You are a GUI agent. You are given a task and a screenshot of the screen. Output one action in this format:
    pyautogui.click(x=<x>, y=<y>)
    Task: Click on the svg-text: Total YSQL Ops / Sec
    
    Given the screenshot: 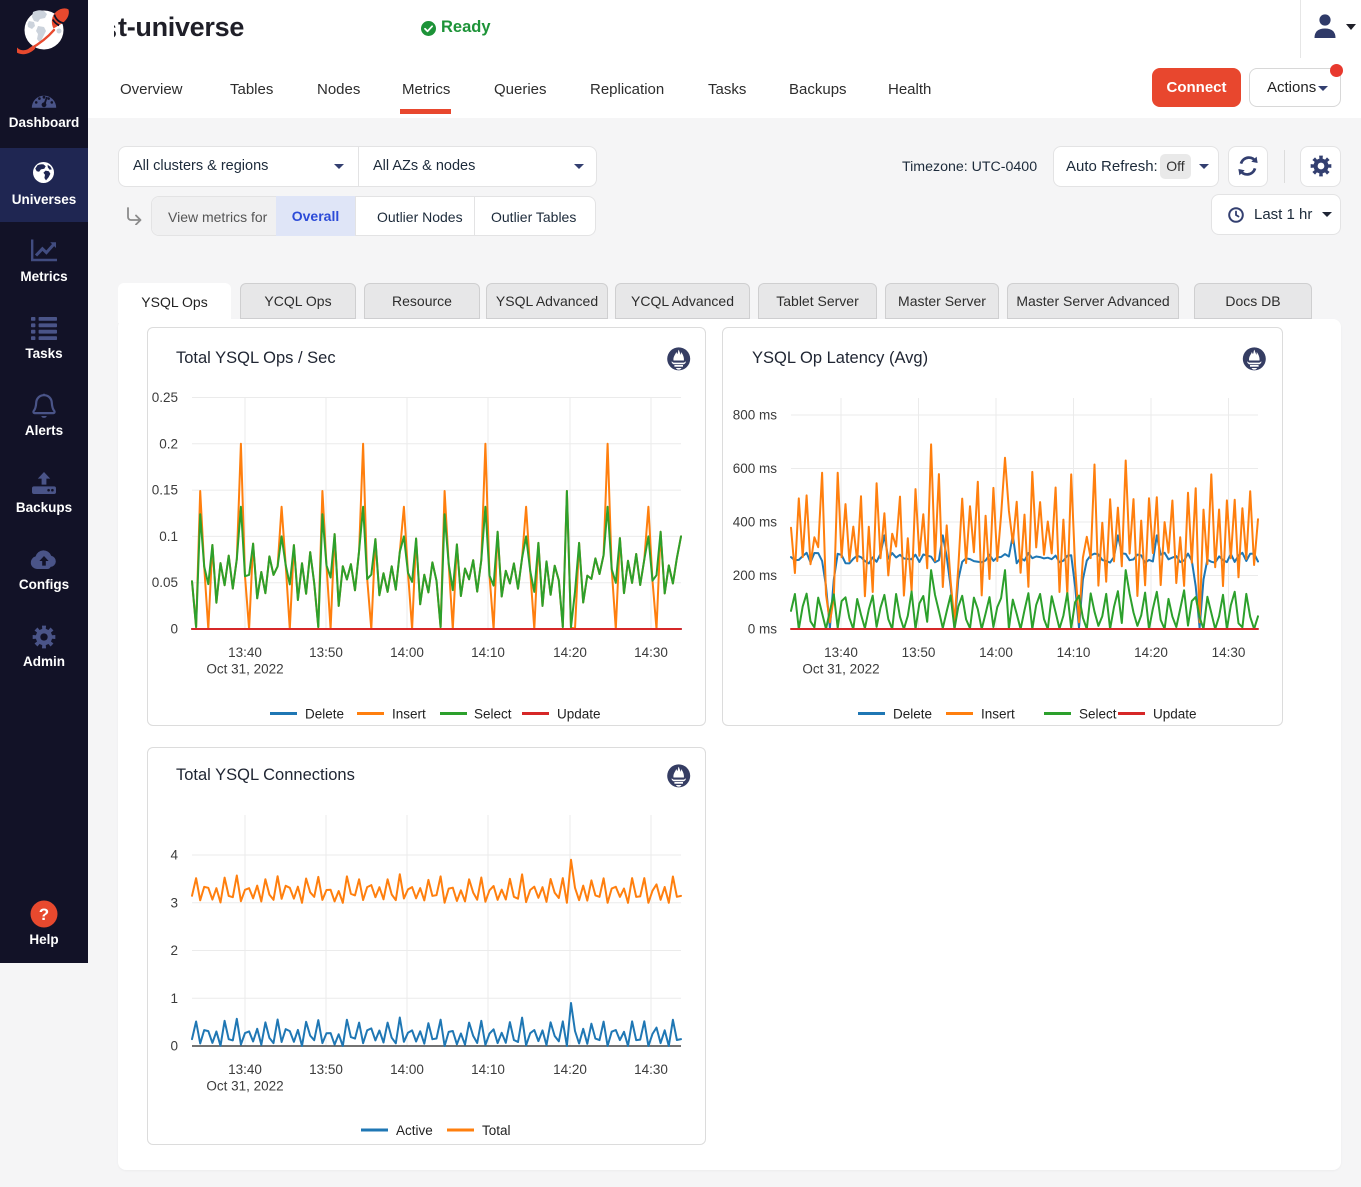 What is the action you would take?
    pyautogui.click(x=256, y=358)
    